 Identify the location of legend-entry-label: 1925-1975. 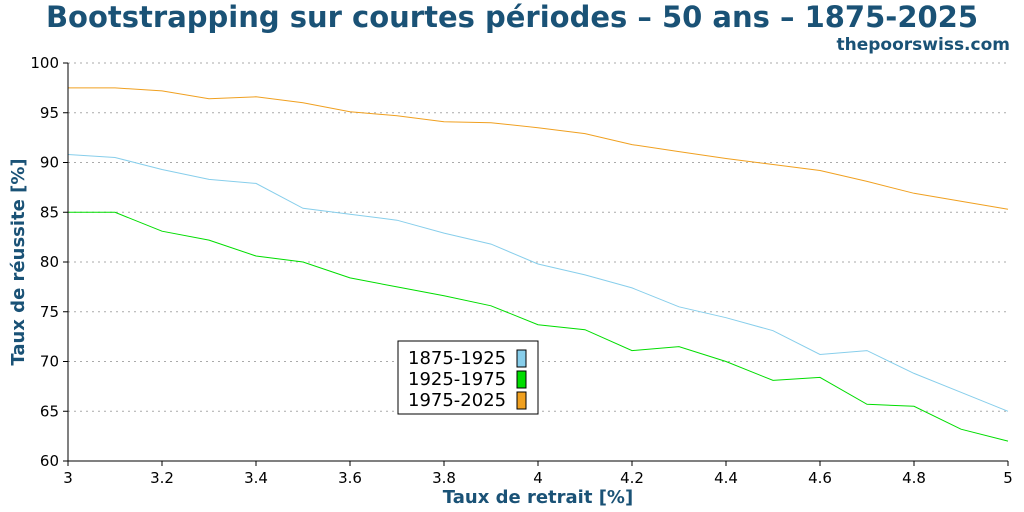
(457, 379).